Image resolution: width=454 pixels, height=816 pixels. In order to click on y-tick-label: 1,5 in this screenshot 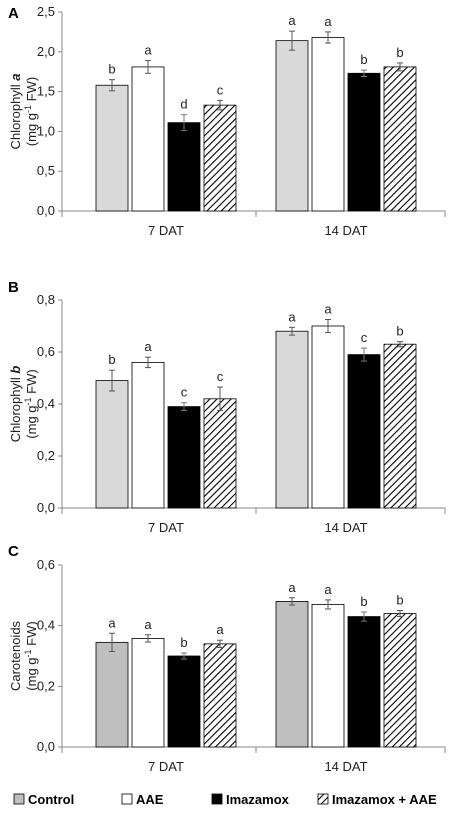, I will do `click(46, 91)`.